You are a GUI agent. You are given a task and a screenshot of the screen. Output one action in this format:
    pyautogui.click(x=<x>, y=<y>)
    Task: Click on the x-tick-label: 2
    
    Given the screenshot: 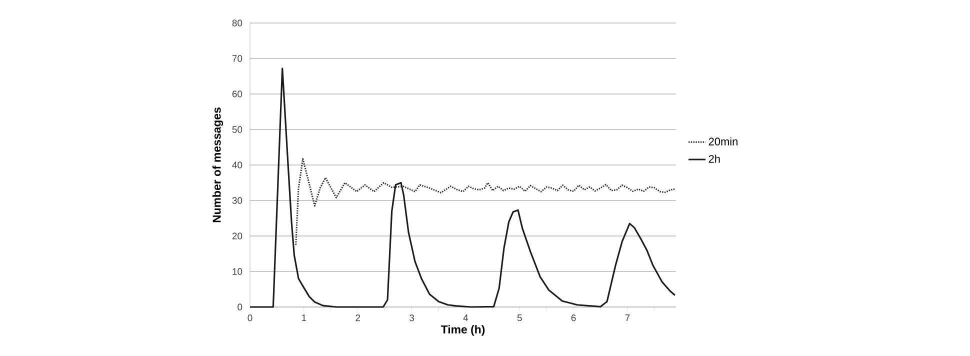 What is the action you would take?
    pyautogui.click(x=358, y=318)
    